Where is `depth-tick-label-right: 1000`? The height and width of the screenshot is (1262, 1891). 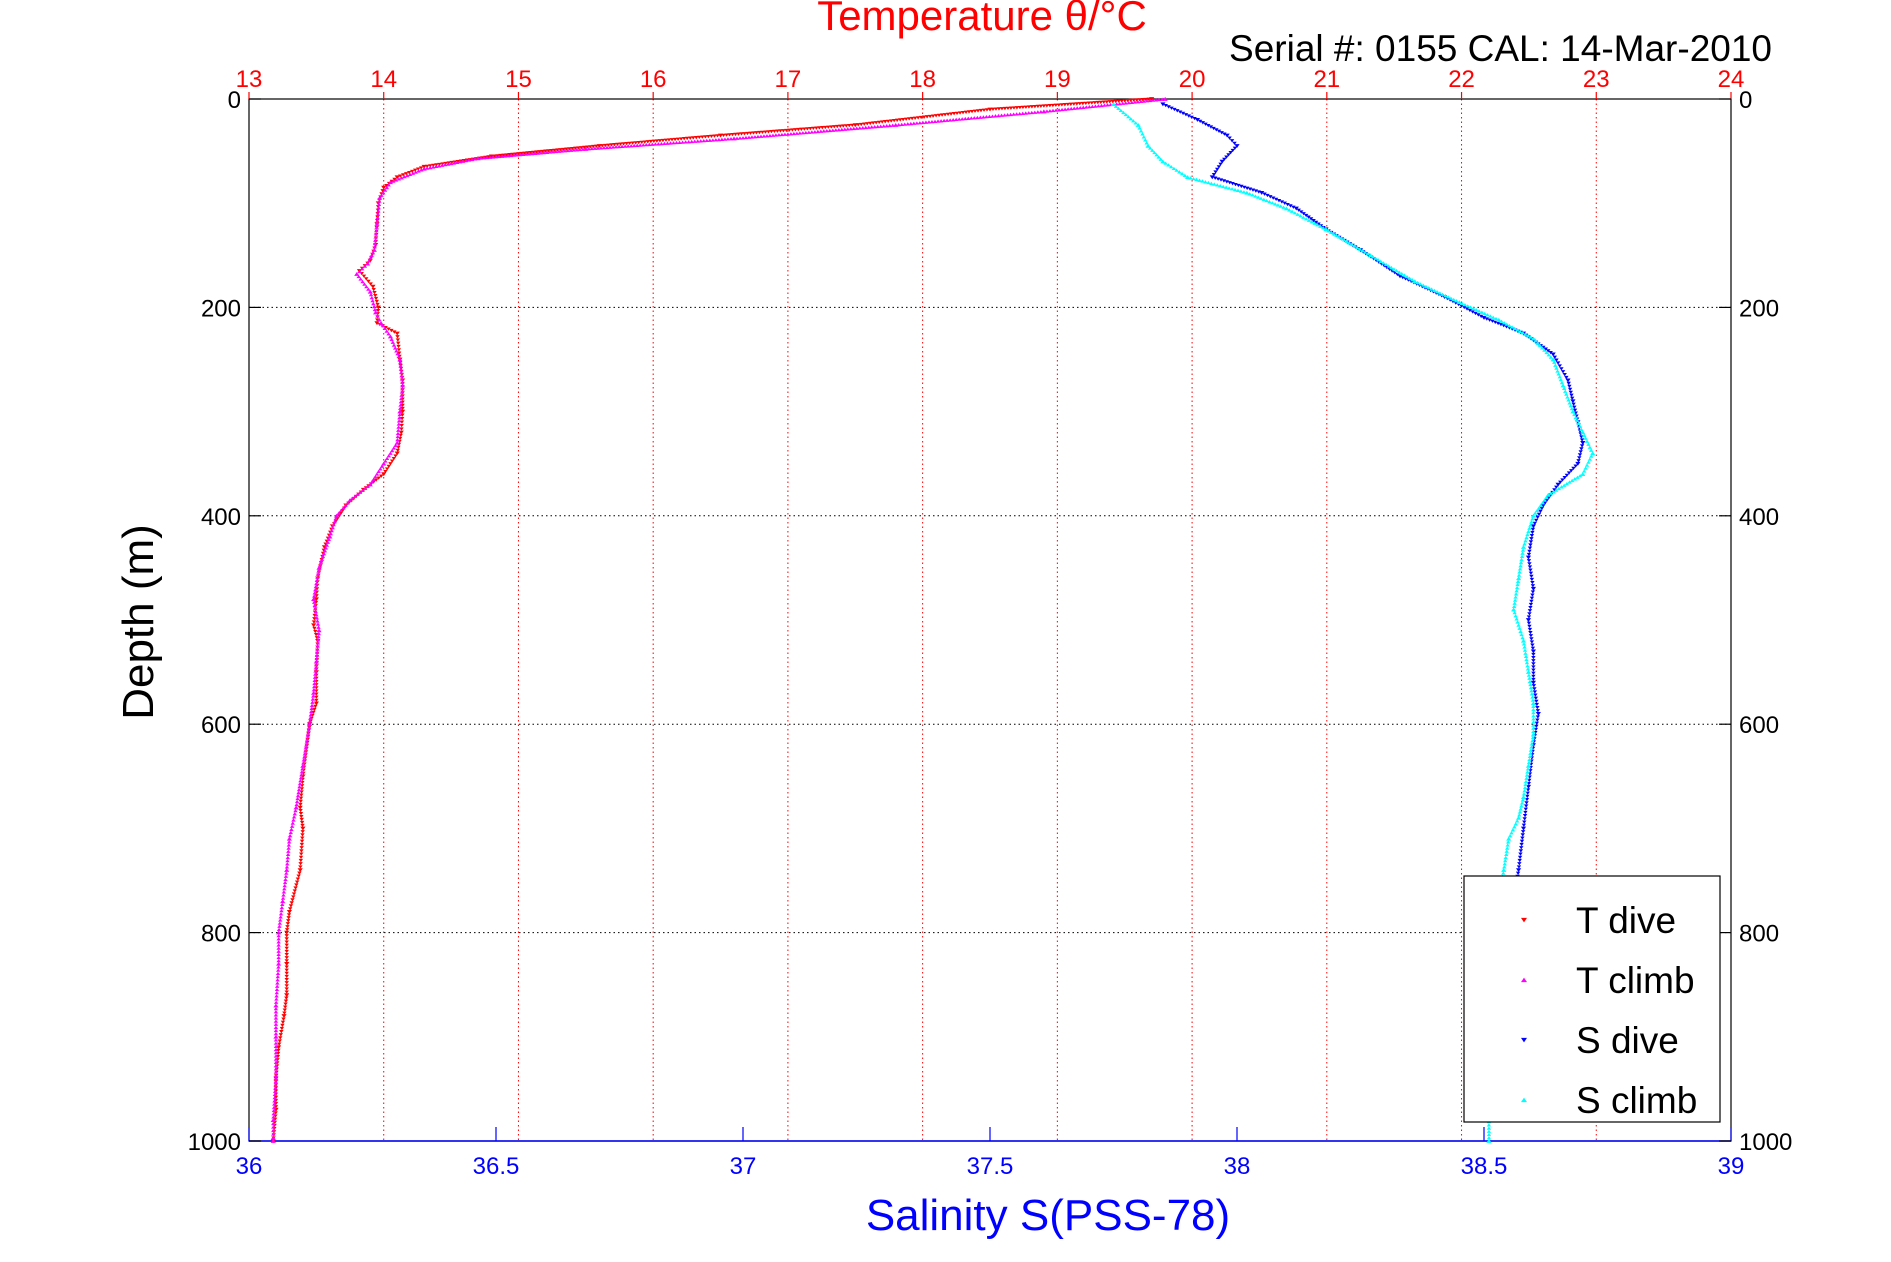 depth-tick-label-right: 1000 is located at coordinates (1765, 1142).